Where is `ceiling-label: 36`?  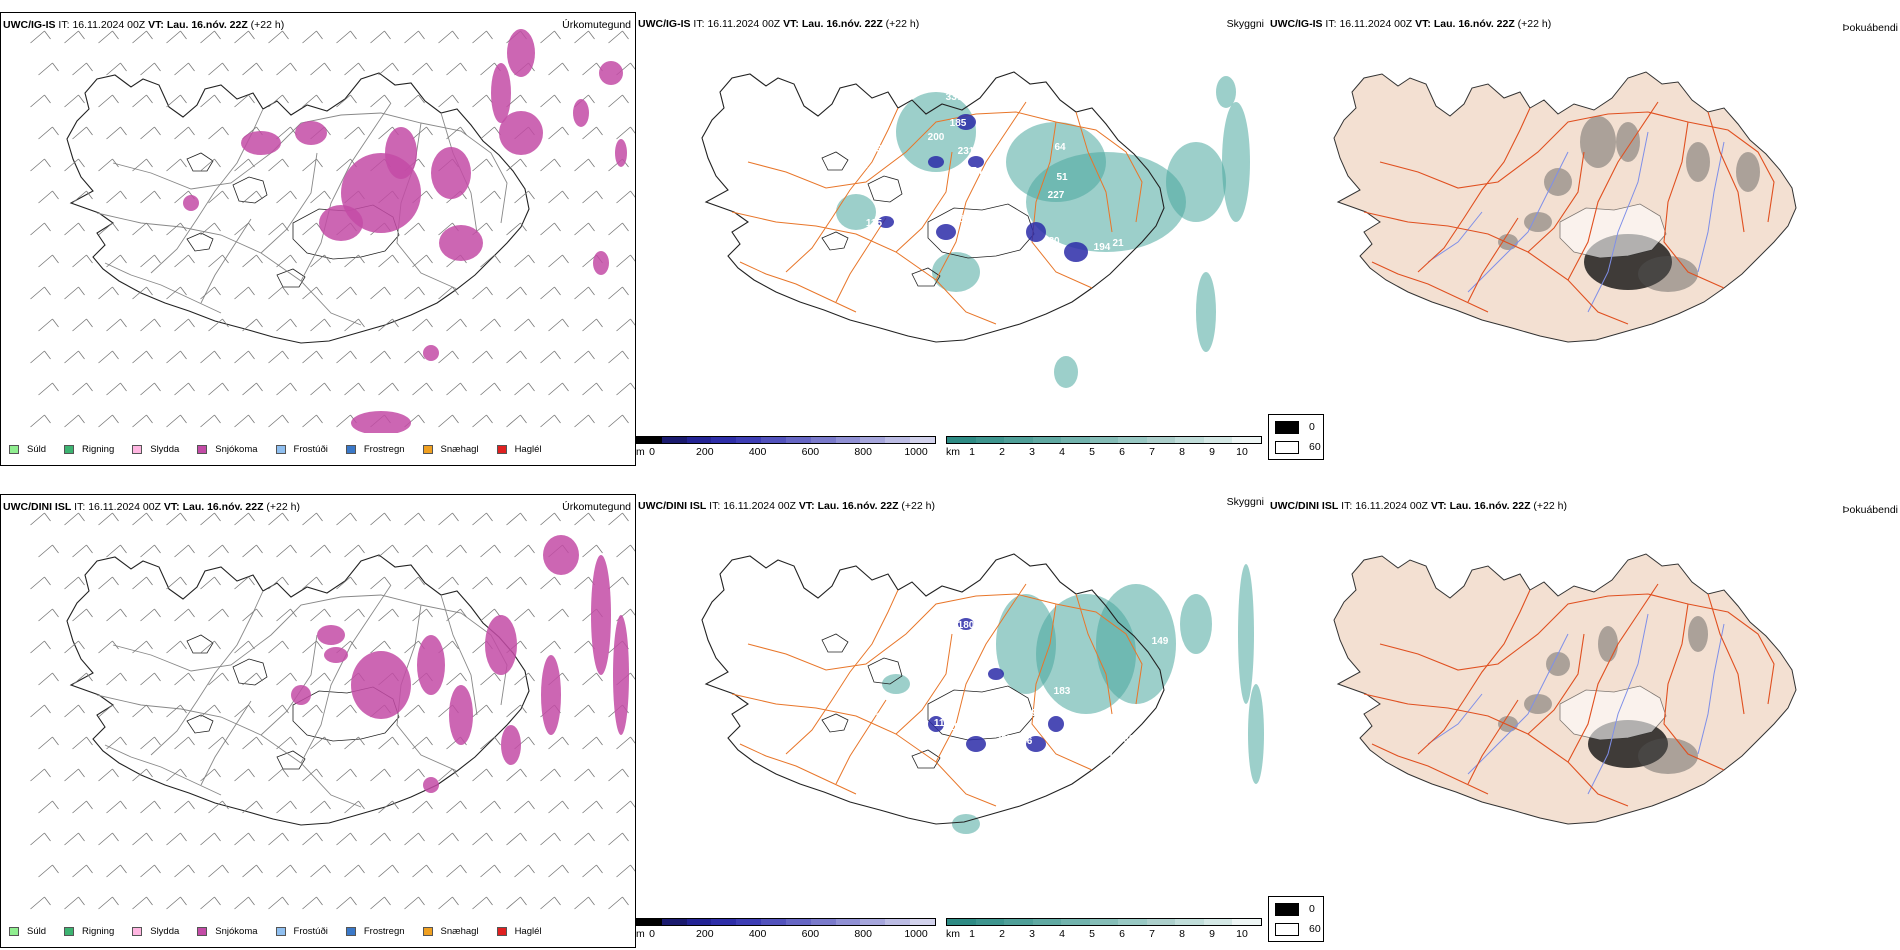
ceiling-label: 36 is located at coordinates (882, 149).